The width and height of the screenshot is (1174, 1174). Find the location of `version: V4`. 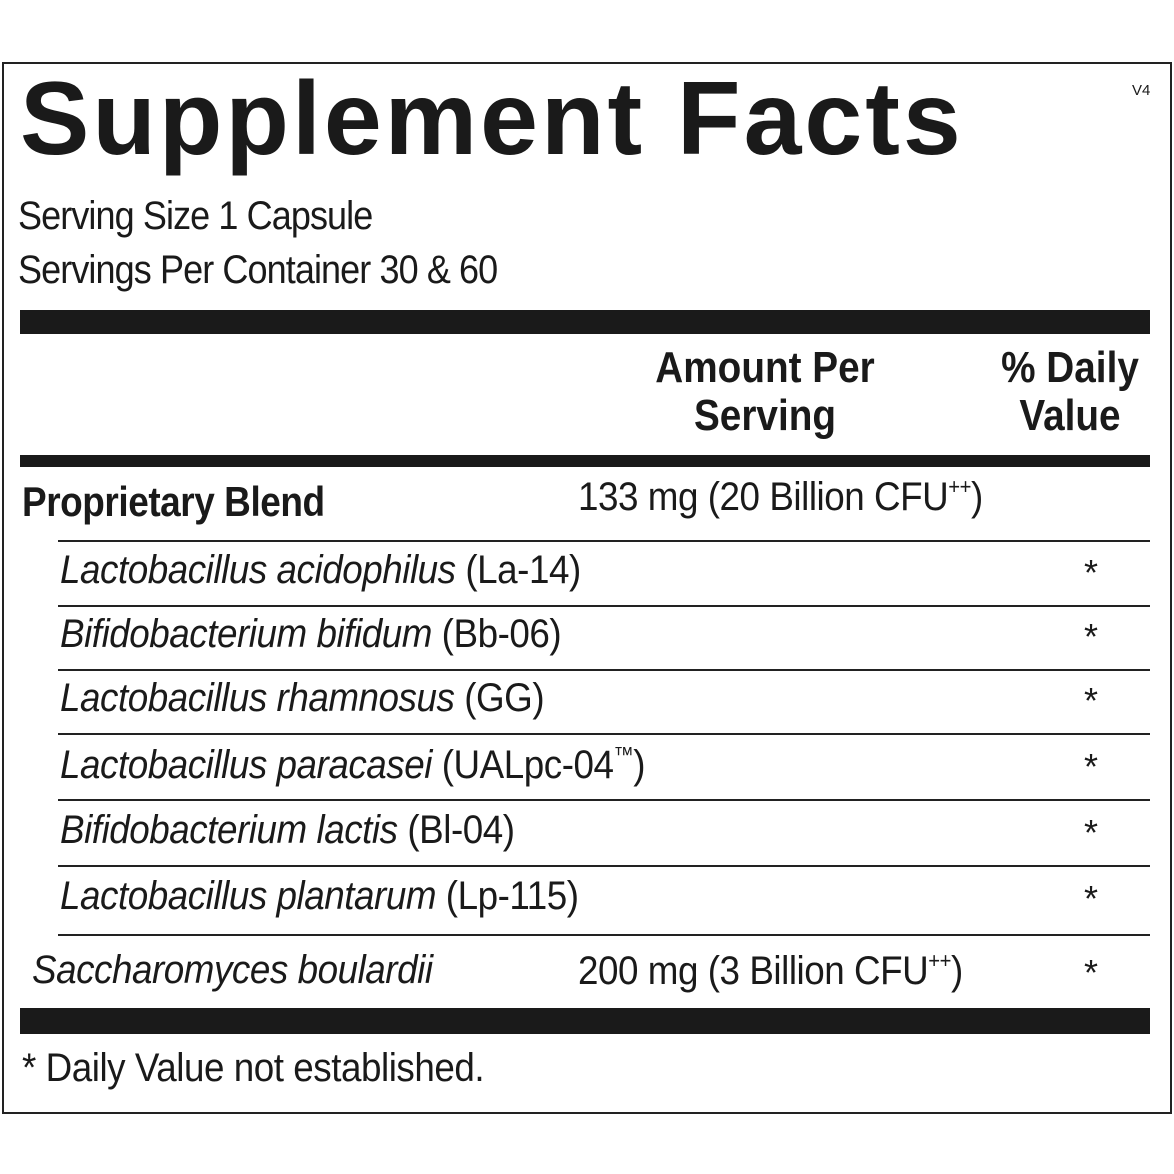

version: V4 is located at coordinates (1141, 90).